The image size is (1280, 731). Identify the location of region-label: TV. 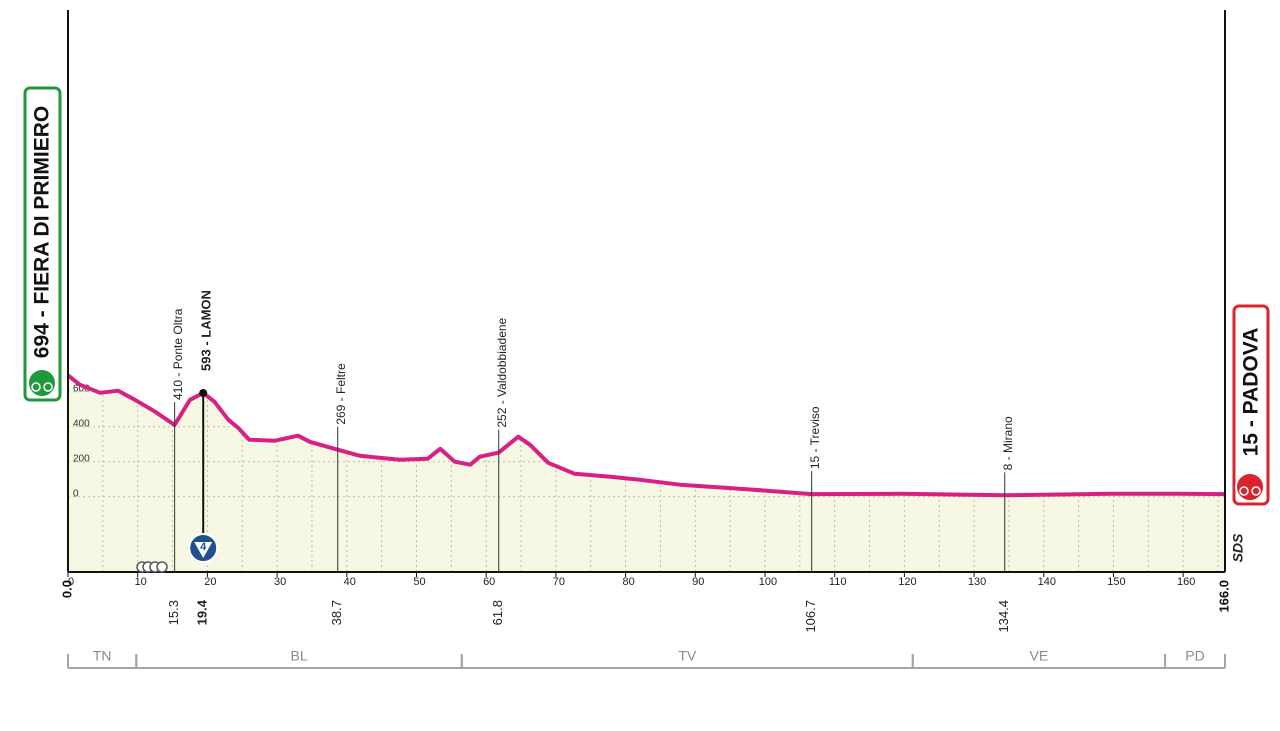
(687, 656).